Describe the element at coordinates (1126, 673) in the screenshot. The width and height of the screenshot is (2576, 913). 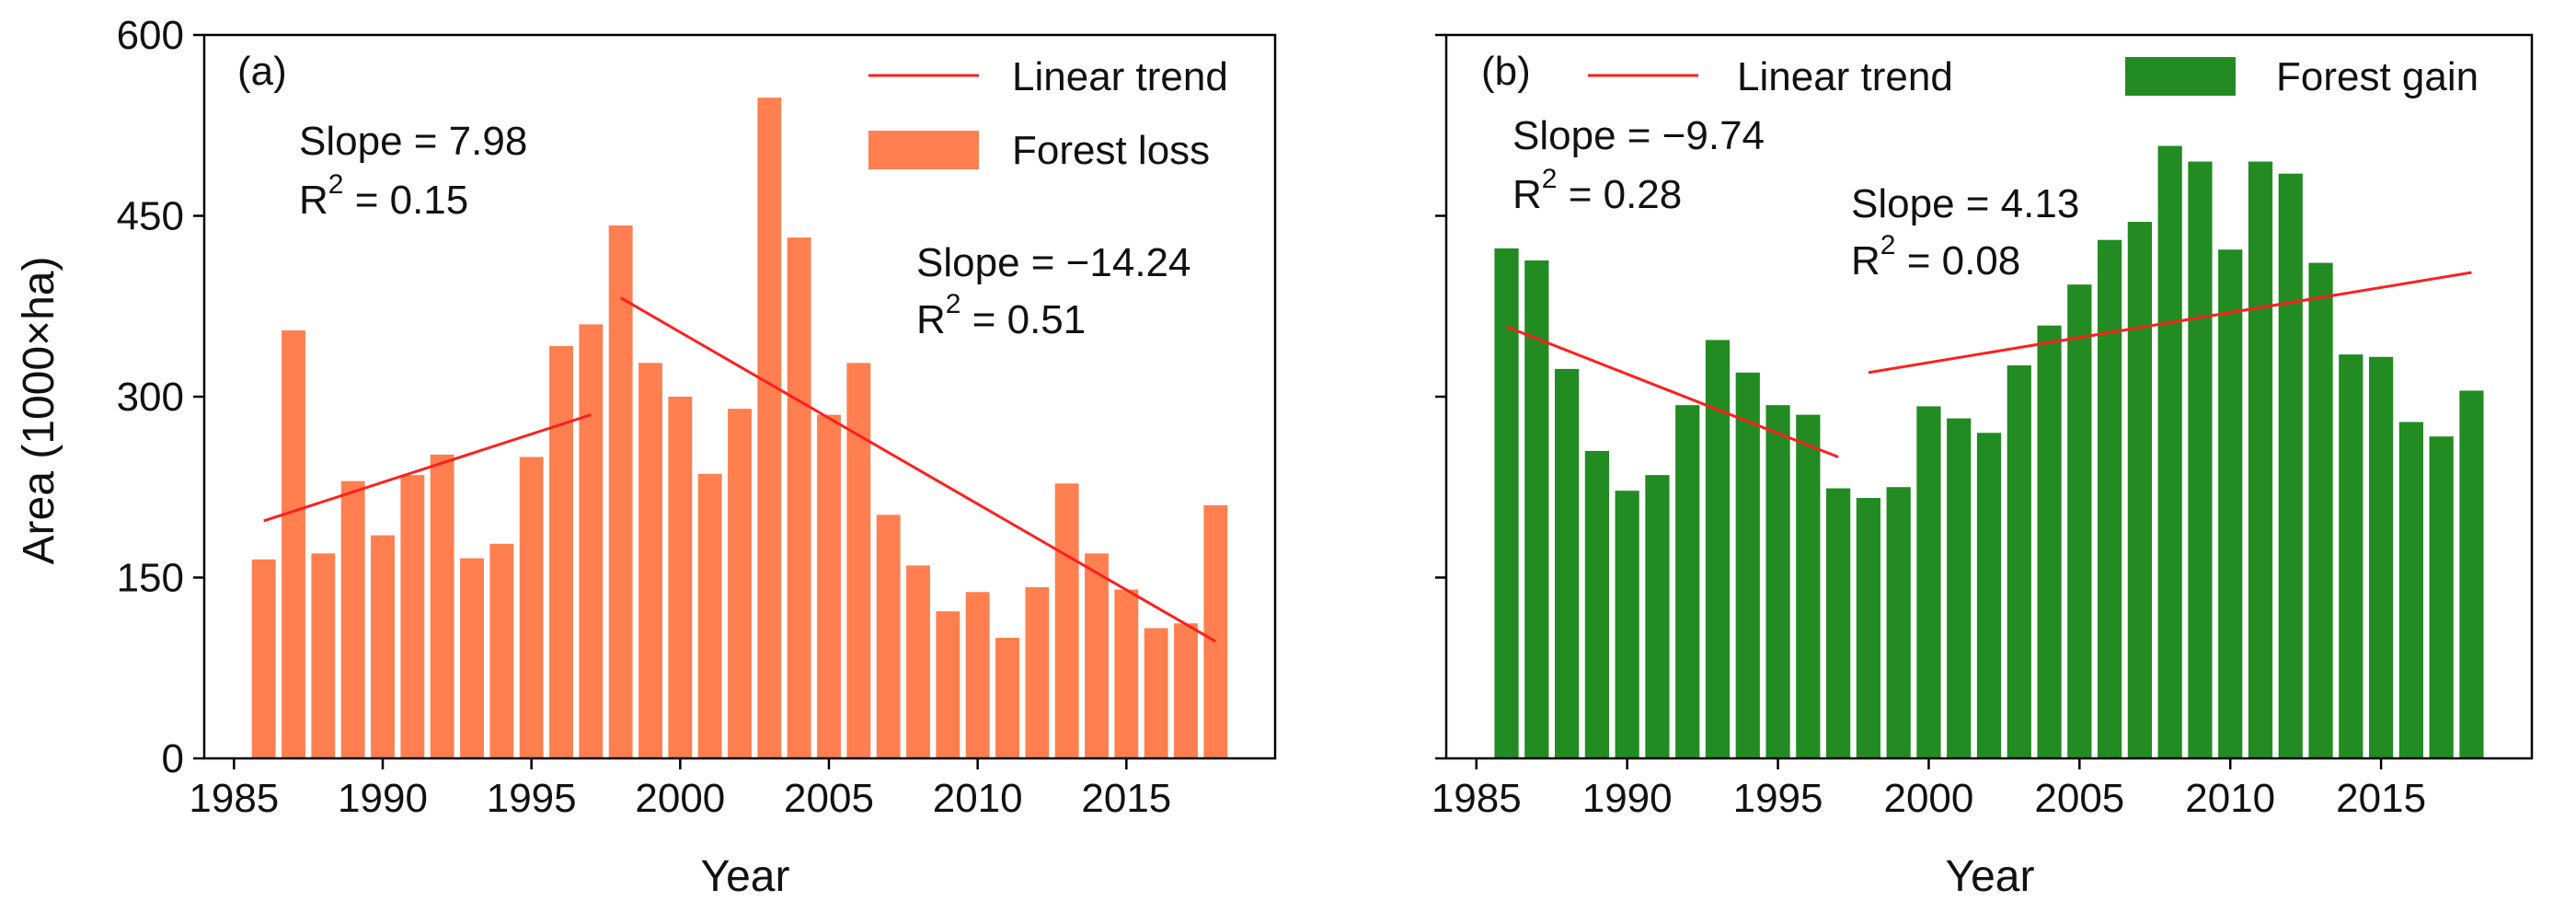
I see `panel-a-bar-2015` at that location.